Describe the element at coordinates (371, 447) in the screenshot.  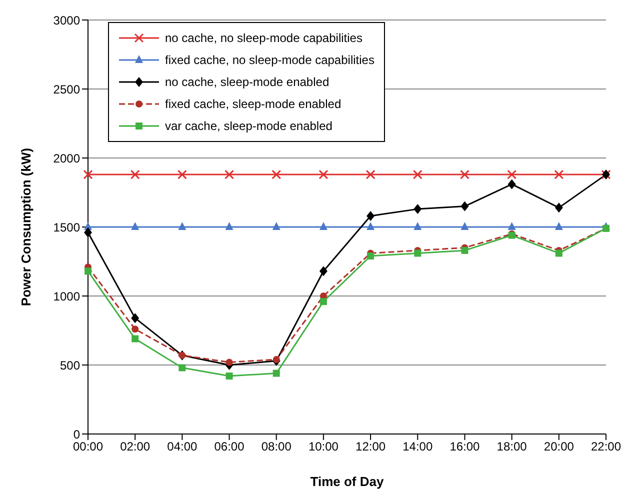
I see `x-tick-label: 12:00` at that location.